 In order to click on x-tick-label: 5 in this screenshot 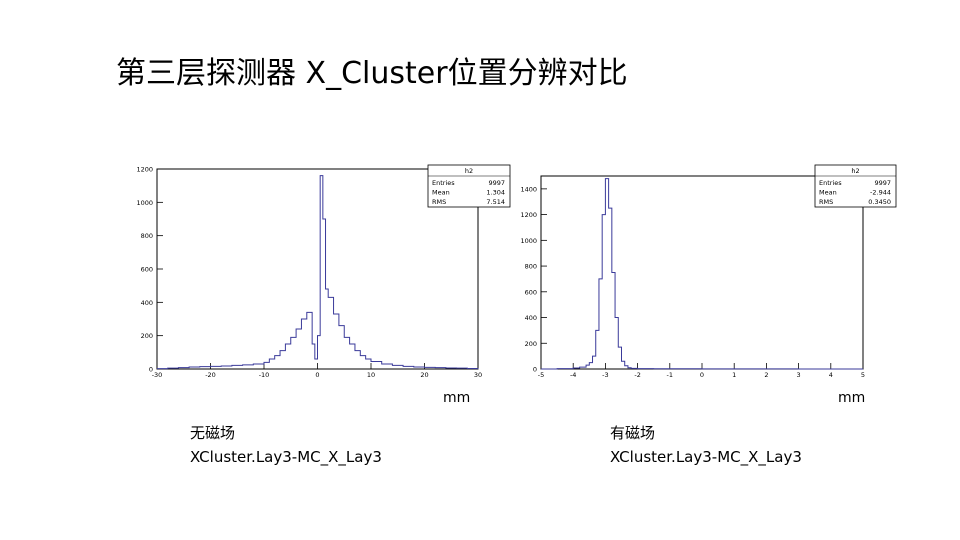, I will do `click(863, 375)`.